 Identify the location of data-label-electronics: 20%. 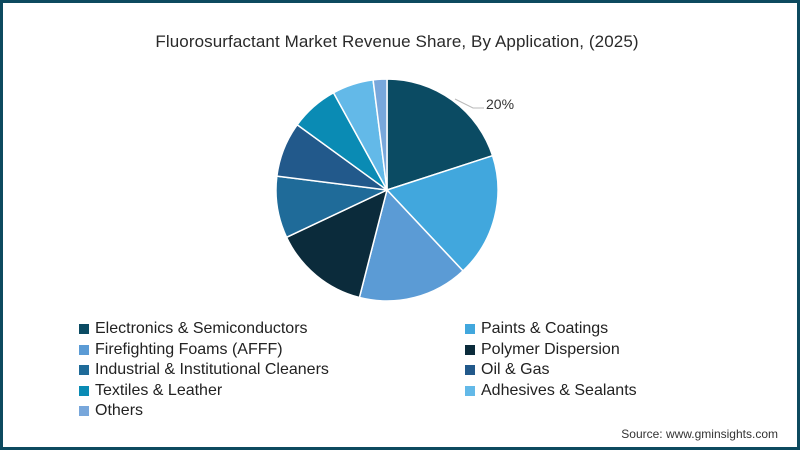
(500, 104).